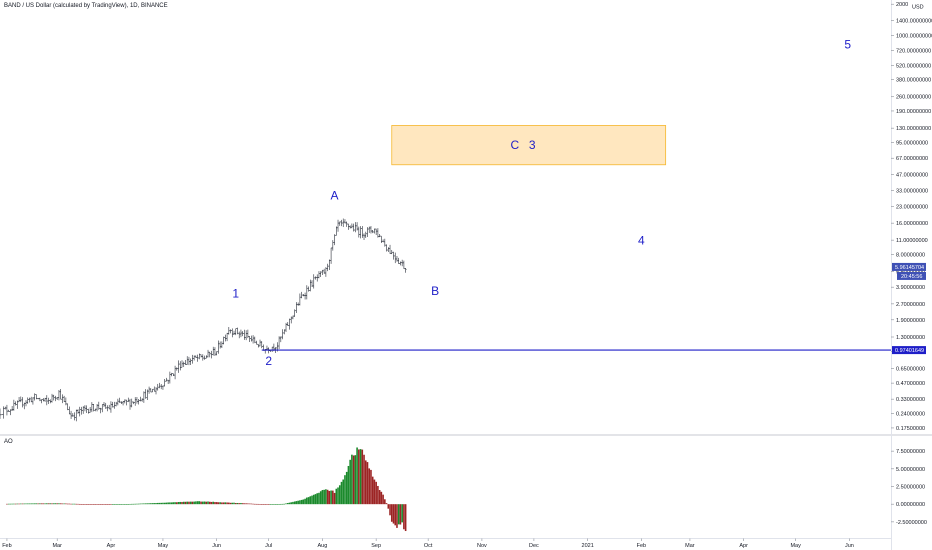  Describe the element at coordinates (914, 21) in the screenshot. I see `price-tick-label: 1400.00000000` at that location.